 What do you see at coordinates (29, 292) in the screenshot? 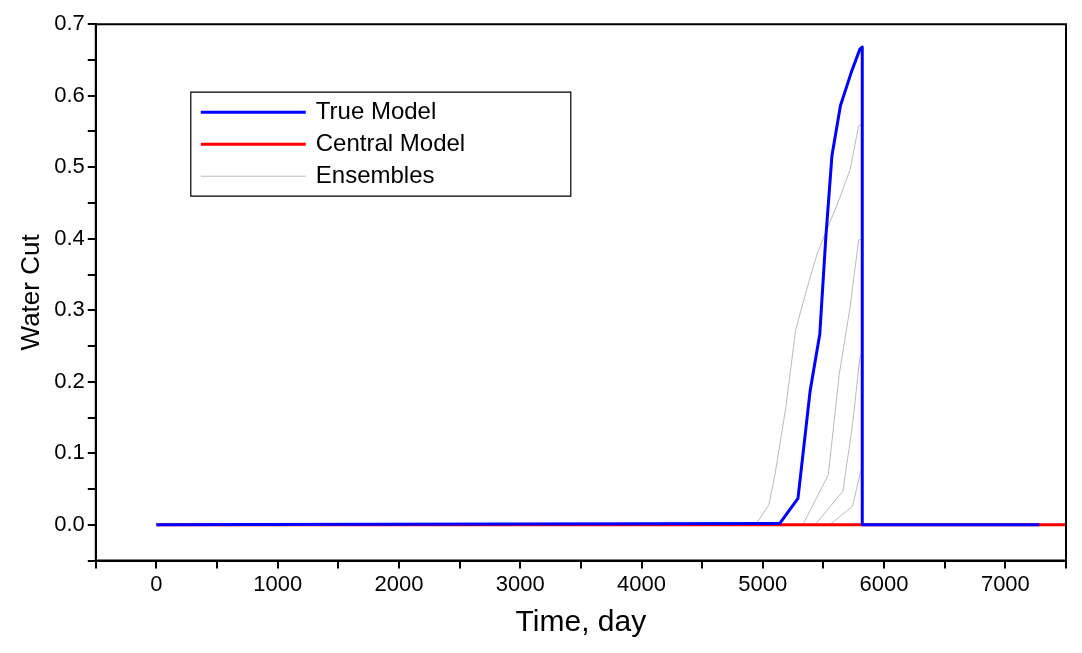
I see `y-axis-title: Water Cut` at bounding box center [29, 292].